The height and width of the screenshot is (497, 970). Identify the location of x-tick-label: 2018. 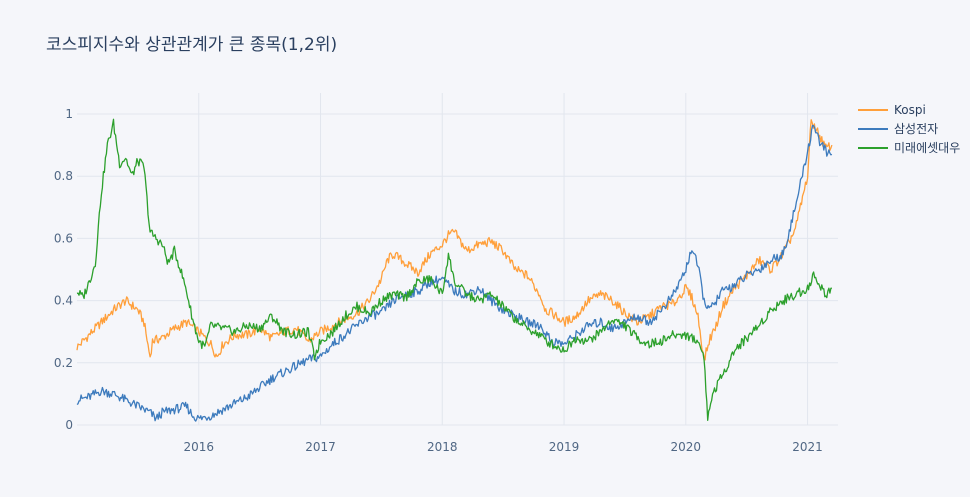
(442, 447).